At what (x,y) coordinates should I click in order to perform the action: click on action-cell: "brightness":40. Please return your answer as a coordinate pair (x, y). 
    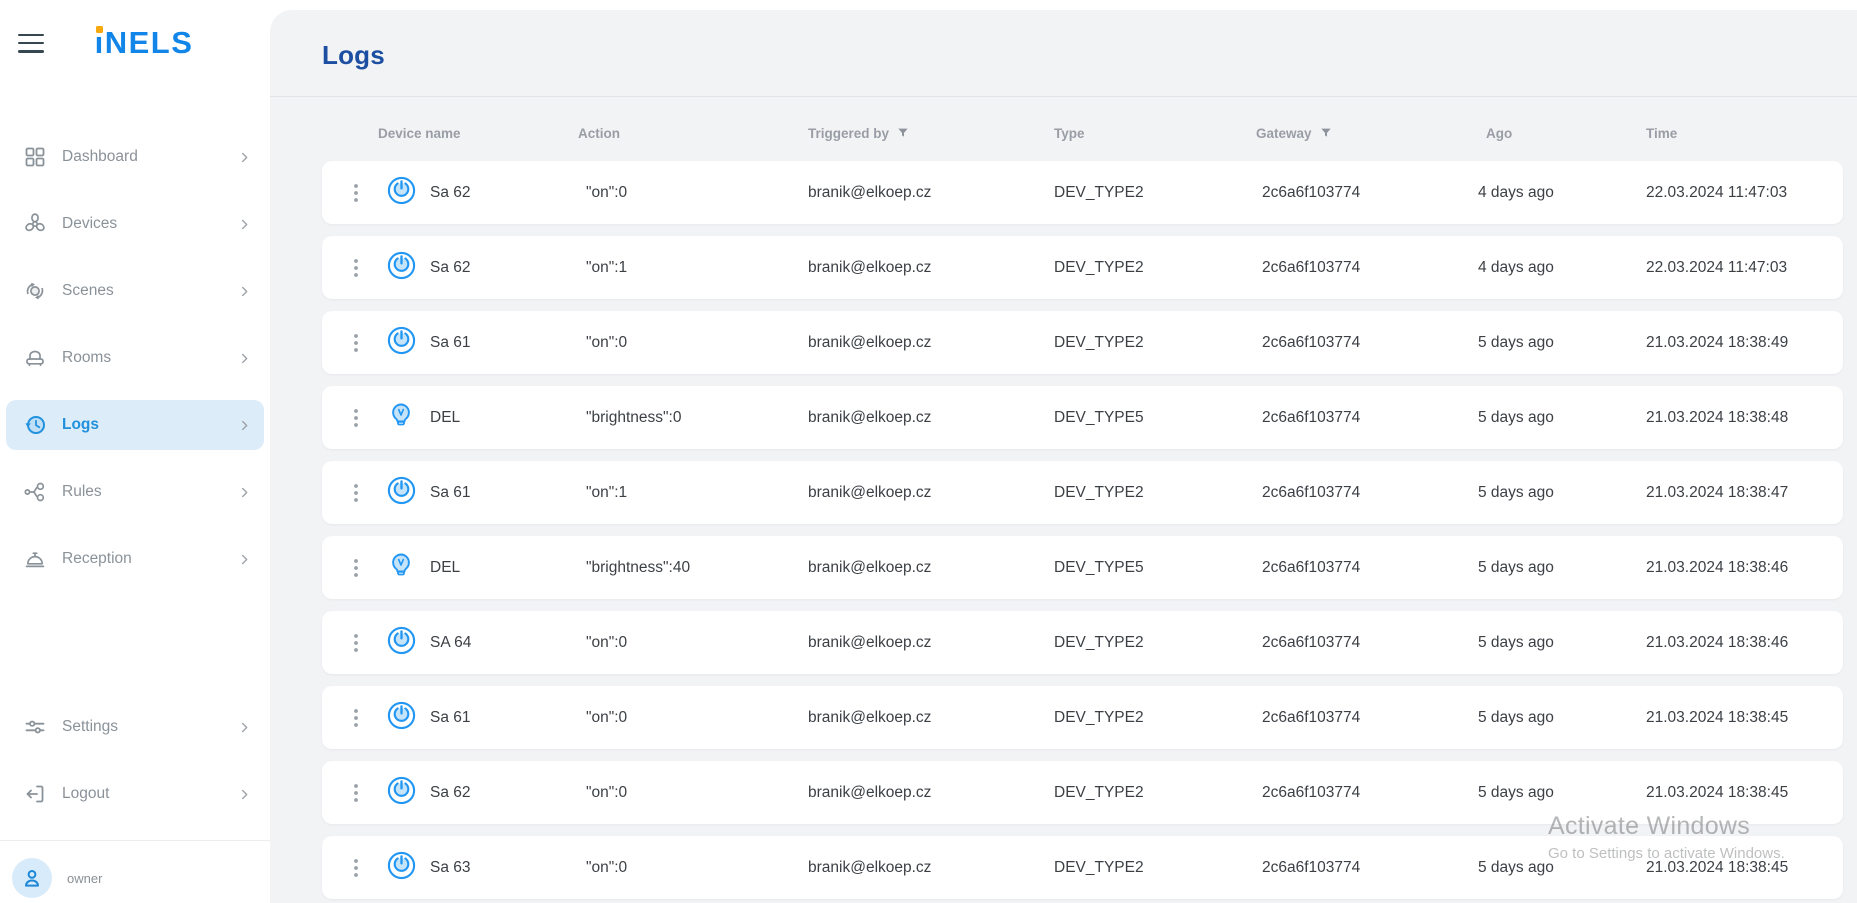
    Looking at the image, I should click on (638, 567).